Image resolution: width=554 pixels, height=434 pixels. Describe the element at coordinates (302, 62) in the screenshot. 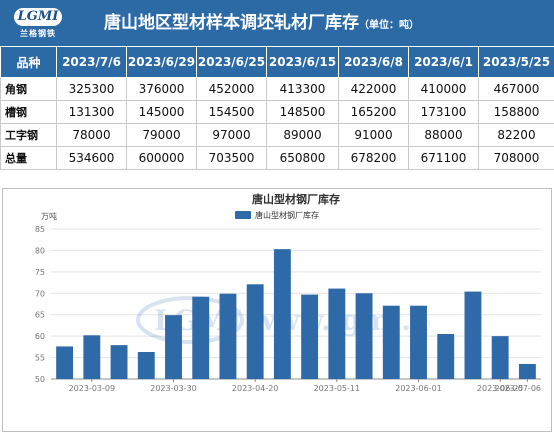

I see `column-header-date: 2023/6/15` at that location.